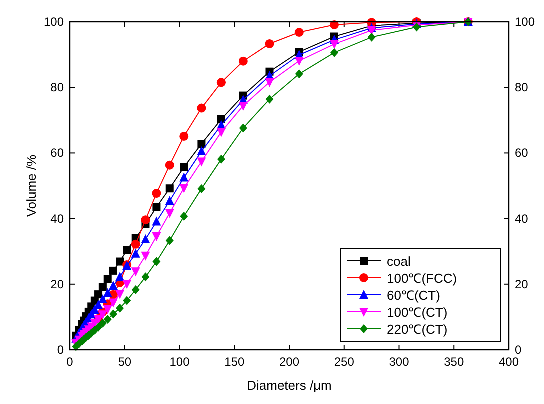  What do you see at coordinates (125, 362) in the screenshot?
I see `x-tick-label: 50` at bounding box center [125, 362].